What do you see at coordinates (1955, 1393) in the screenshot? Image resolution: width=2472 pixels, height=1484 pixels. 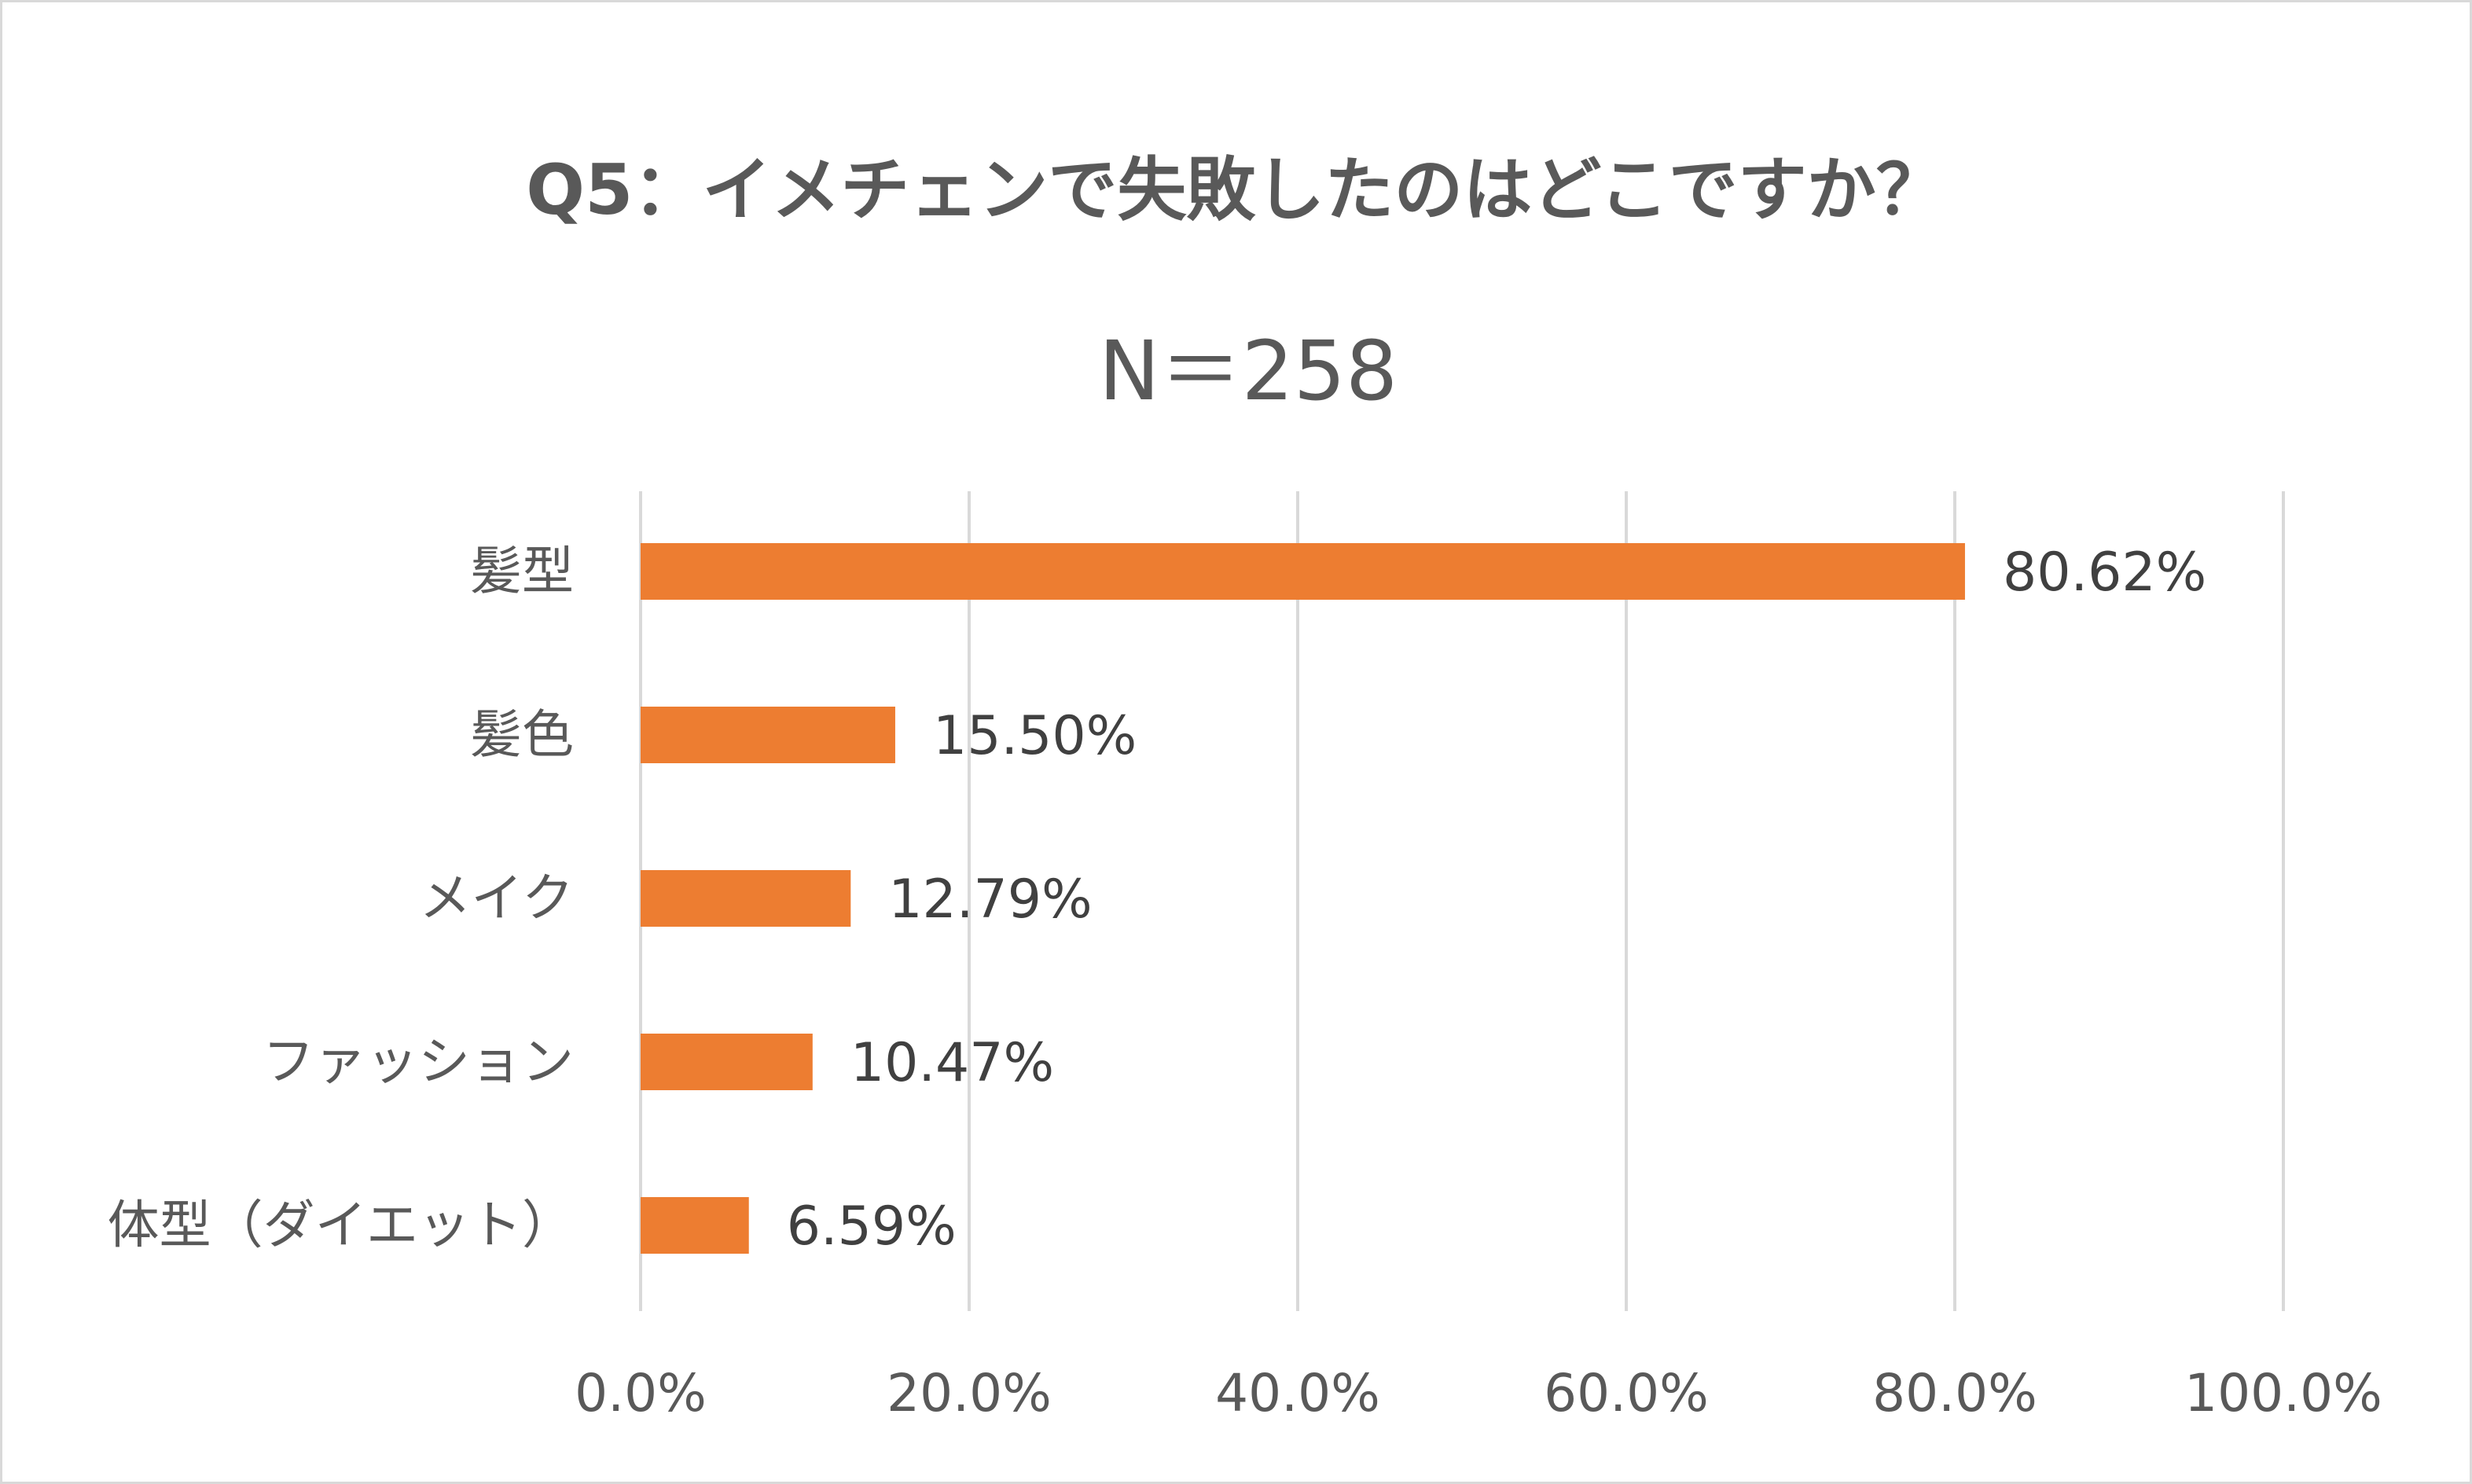 I see `x-tick-label: 80.0%` at bounding box center [1955, 1393].